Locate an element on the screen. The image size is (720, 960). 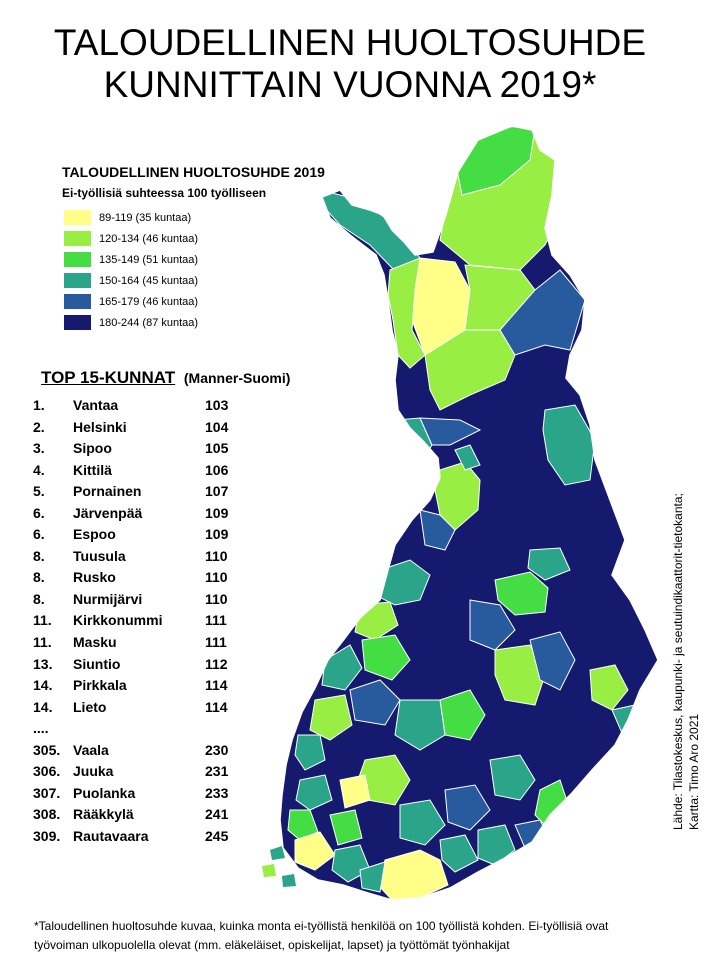
ratio-value: 230 is located at coordinates (217, 749).